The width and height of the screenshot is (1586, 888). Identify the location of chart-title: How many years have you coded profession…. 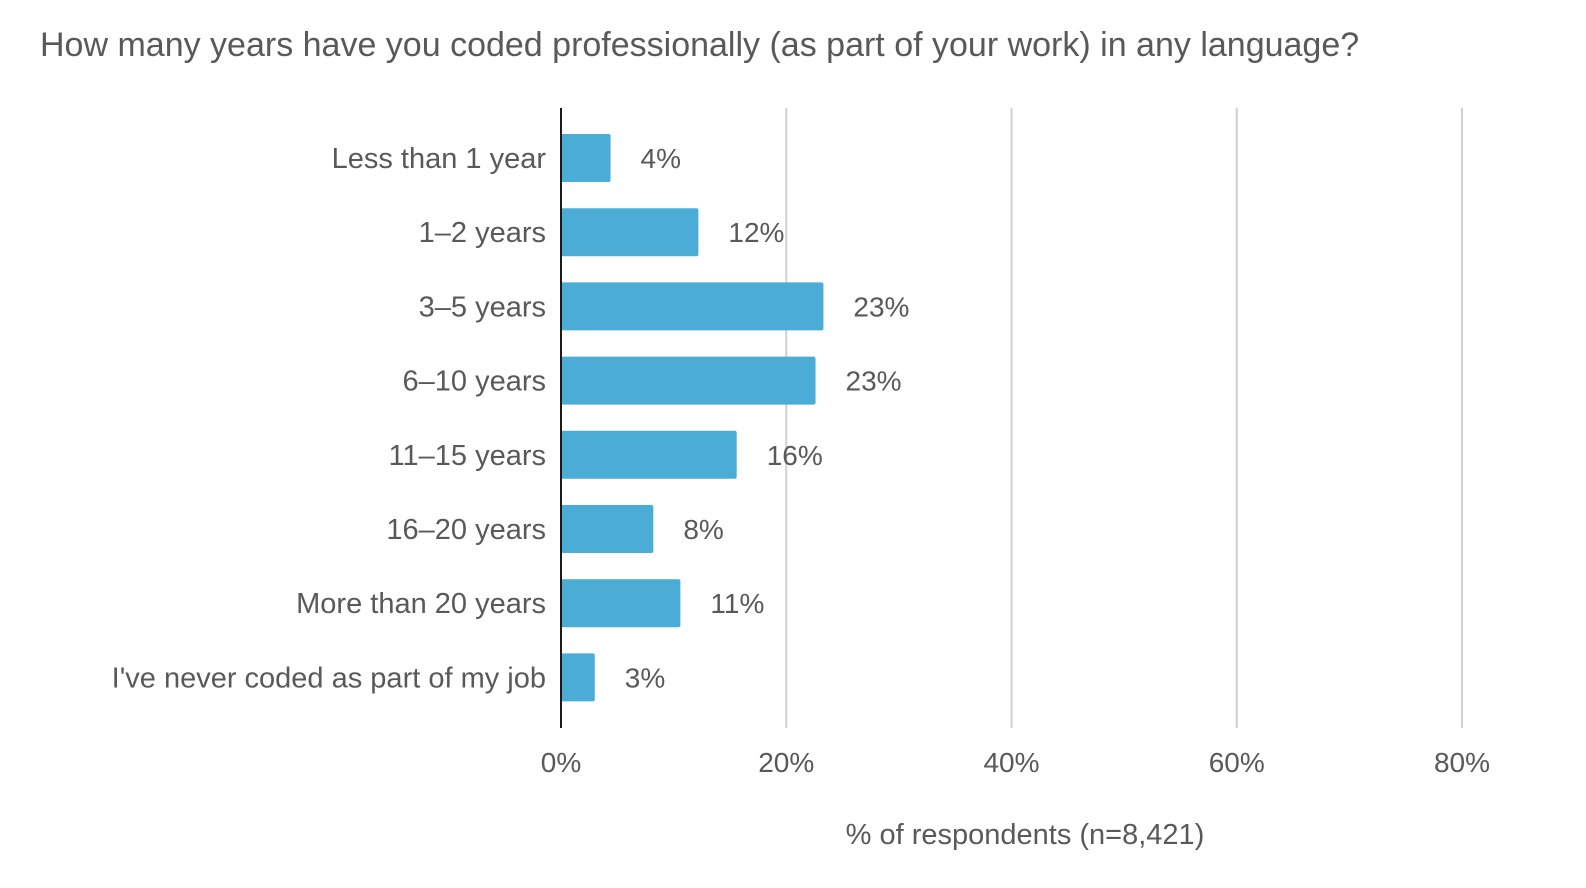
(700, 45).